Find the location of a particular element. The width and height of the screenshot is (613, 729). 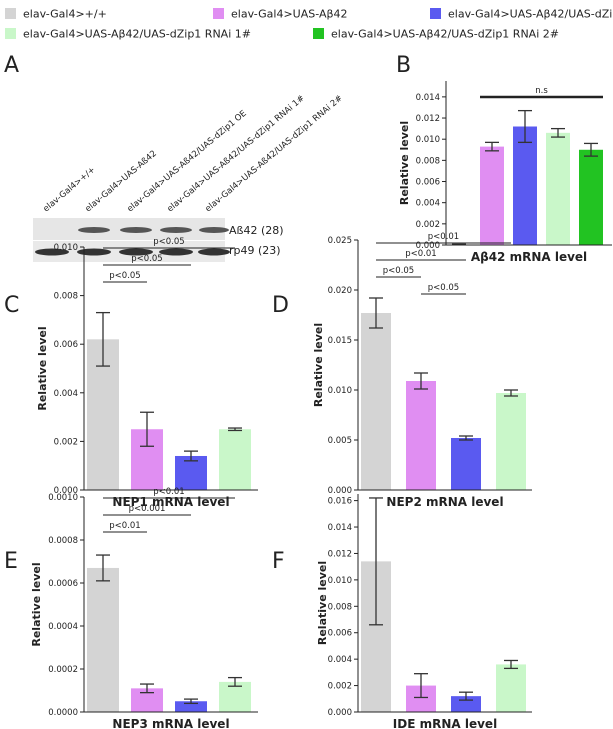

x-axis-label: Aβ42 mRNA level is located at coordinates (529, 257).